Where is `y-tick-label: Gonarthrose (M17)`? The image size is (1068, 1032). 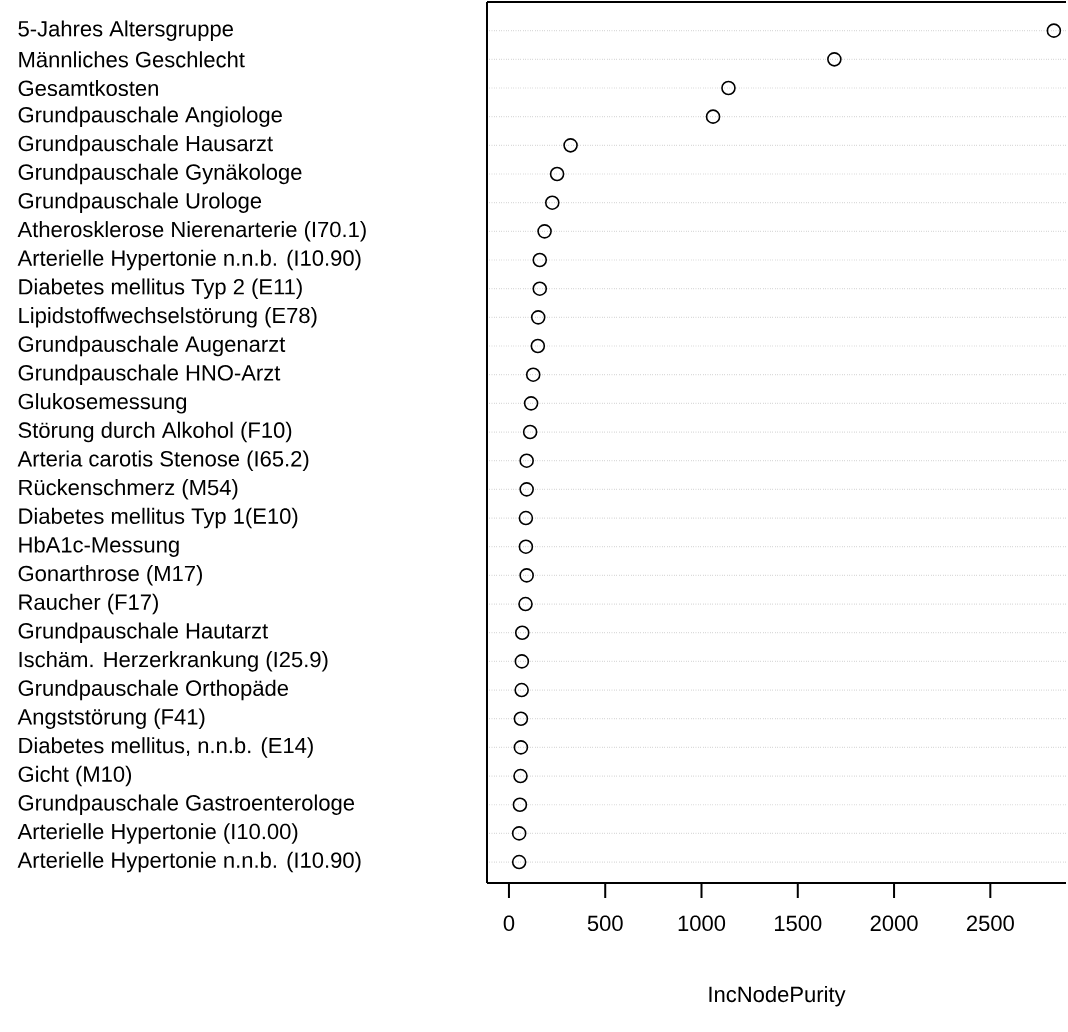
y-tick-label: Gonarthrose (M17) is located at coordinates (110, 575).